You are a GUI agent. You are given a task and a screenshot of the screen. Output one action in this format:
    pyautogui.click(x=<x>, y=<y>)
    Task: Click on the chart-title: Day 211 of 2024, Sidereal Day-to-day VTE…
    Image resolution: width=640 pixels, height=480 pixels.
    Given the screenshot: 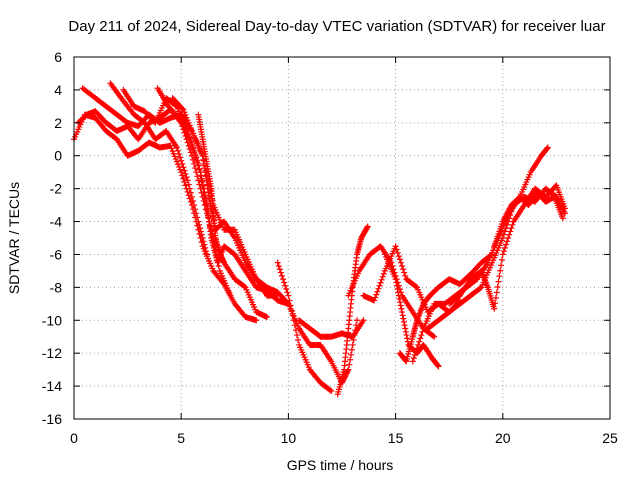 What is the action you would take?
    pyautogui.click(x=336, y=26)
    